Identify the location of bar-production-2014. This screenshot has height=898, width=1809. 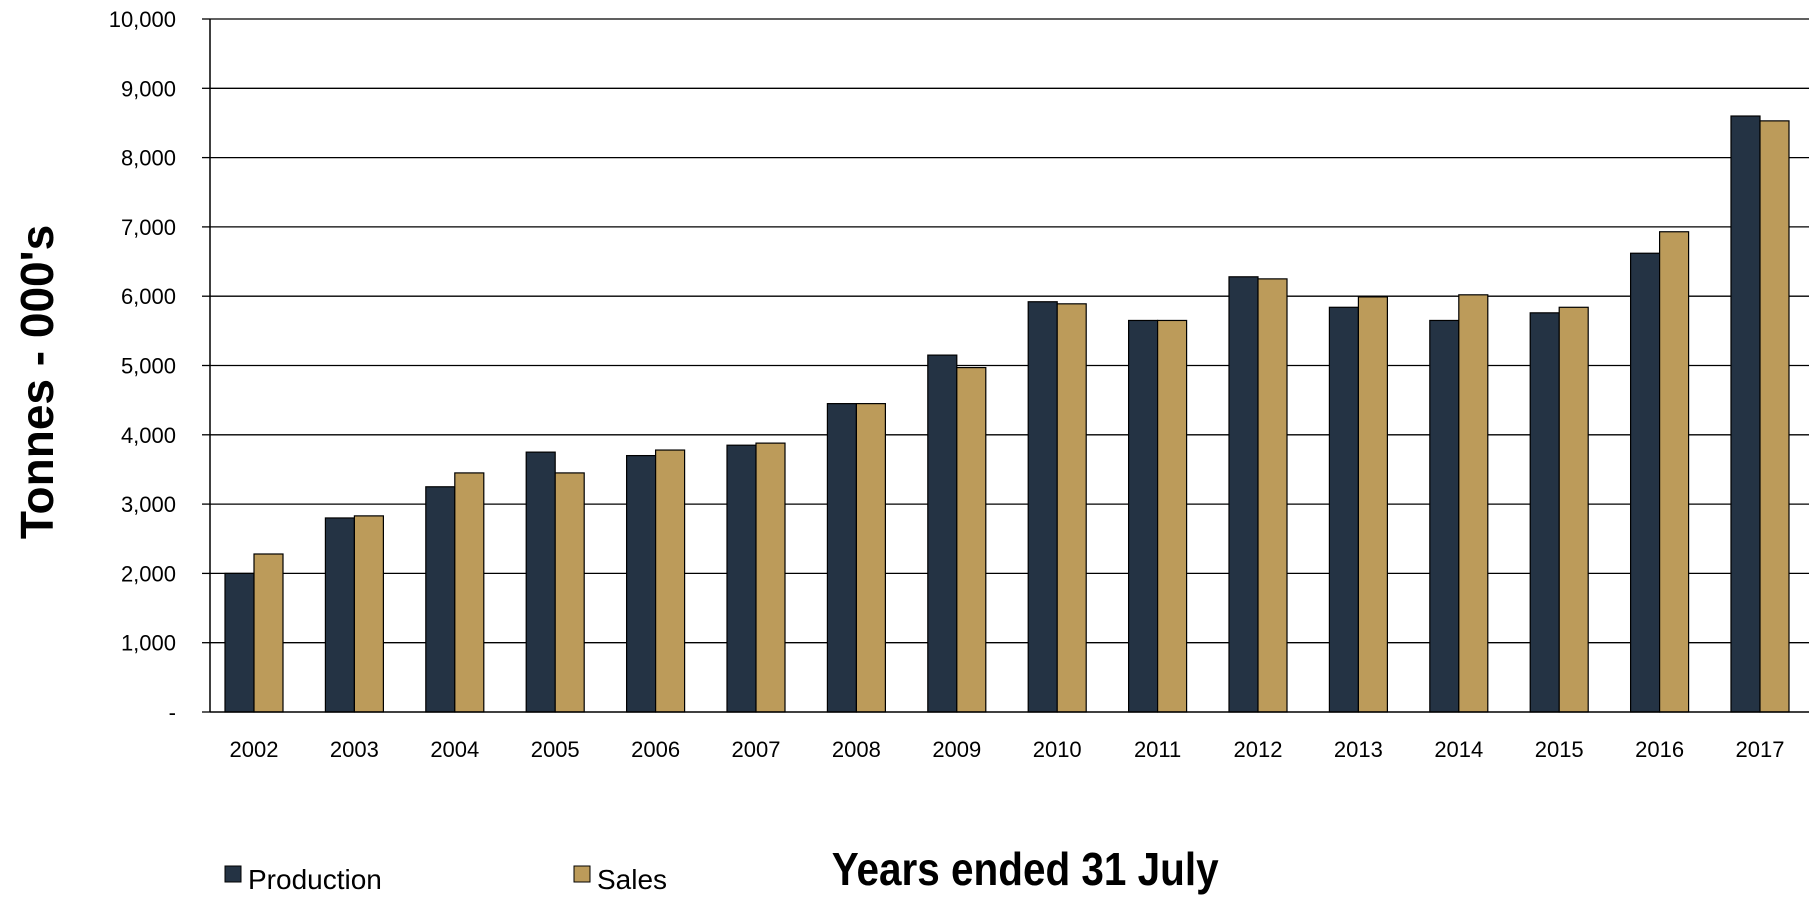
(1444, 516).